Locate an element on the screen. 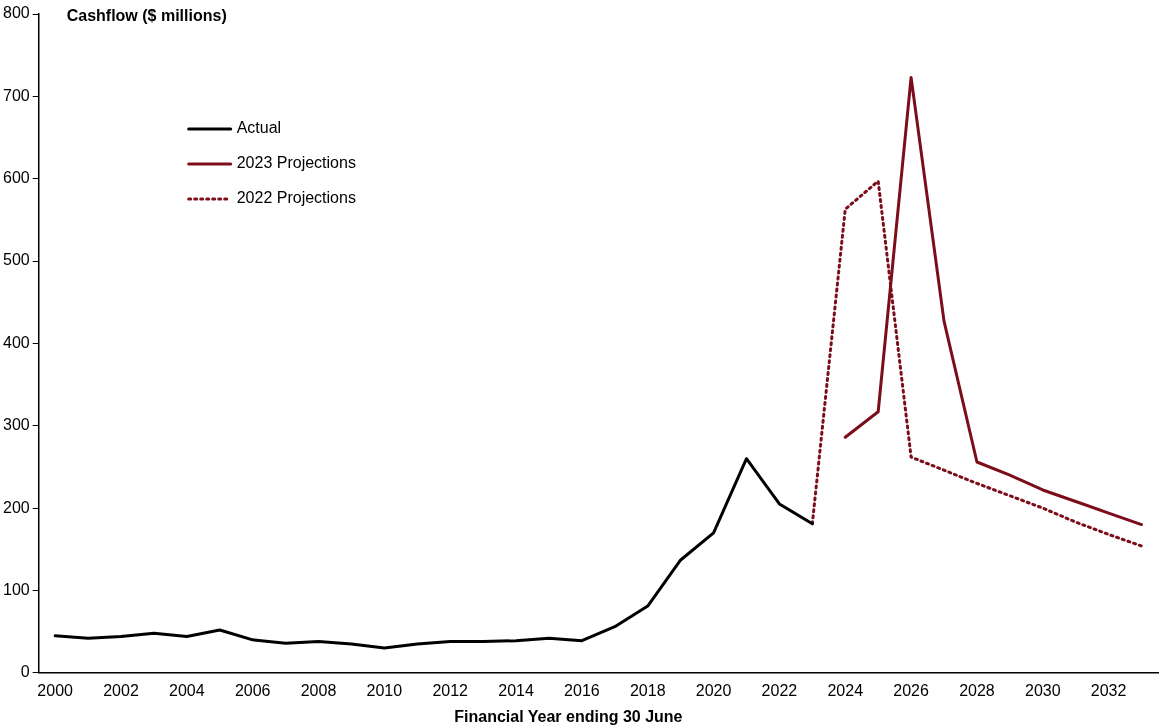  y-tick-label: 100 is located at coordinates (16, 589).